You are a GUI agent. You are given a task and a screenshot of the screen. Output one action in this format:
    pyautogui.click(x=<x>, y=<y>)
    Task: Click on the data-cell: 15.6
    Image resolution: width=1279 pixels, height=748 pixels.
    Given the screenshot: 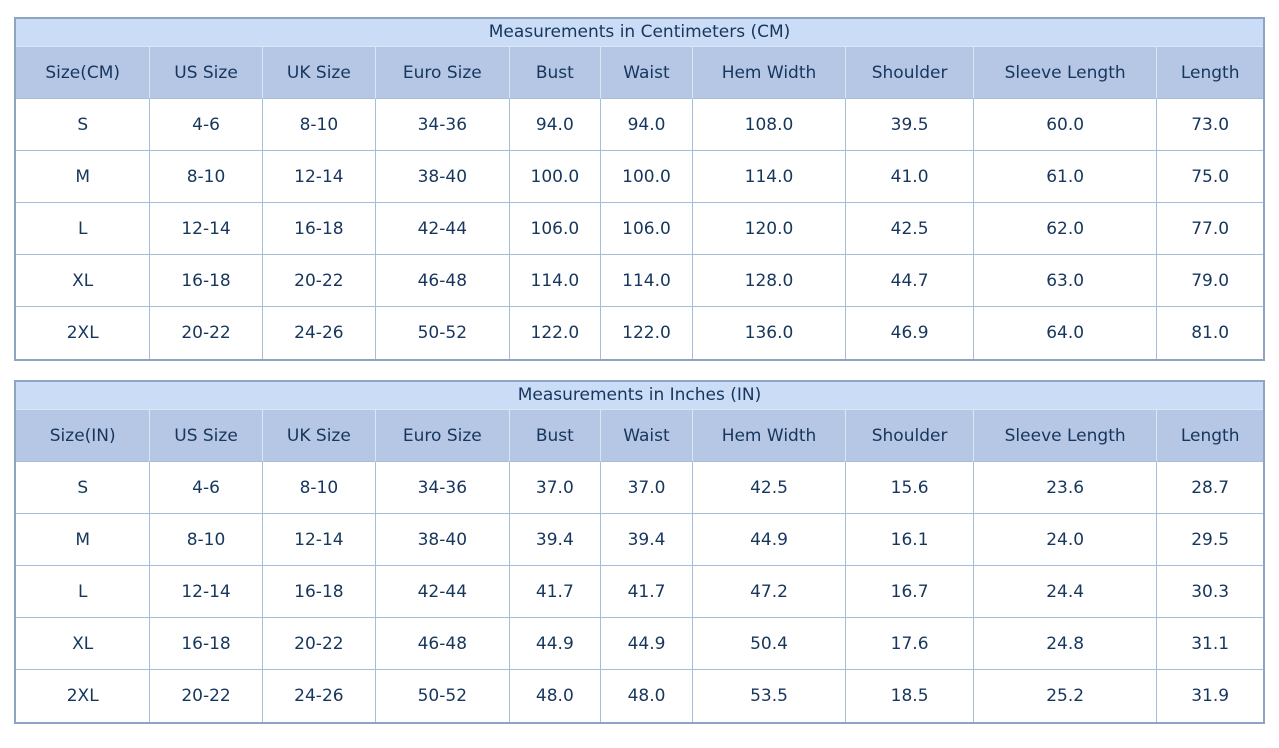 What is the action you would take?
    pyautogui.click(x=909, y=488)
    